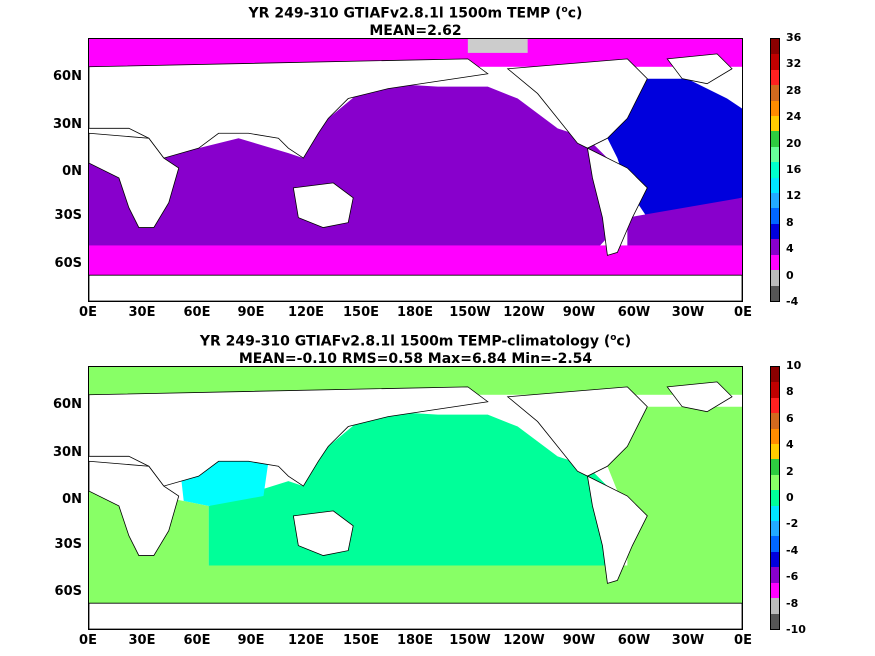 The height and width of the screenshot is (656, 875). Describe the element at coordinates (67, 76) in the screenshot. I see `panel1-lat-60N: 60N` at that location.